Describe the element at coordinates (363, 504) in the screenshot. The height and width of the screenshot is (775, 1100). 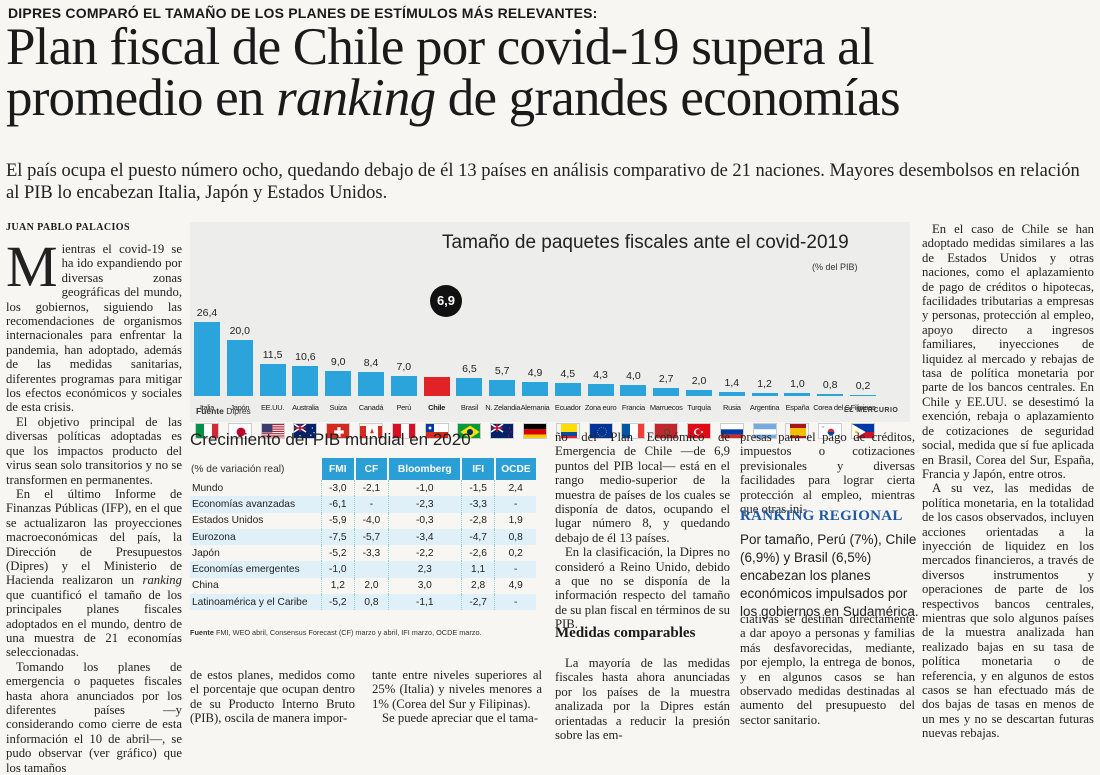
I see `table-row: Economías avanzadas-6,1--2,3-3,3-` at that location.